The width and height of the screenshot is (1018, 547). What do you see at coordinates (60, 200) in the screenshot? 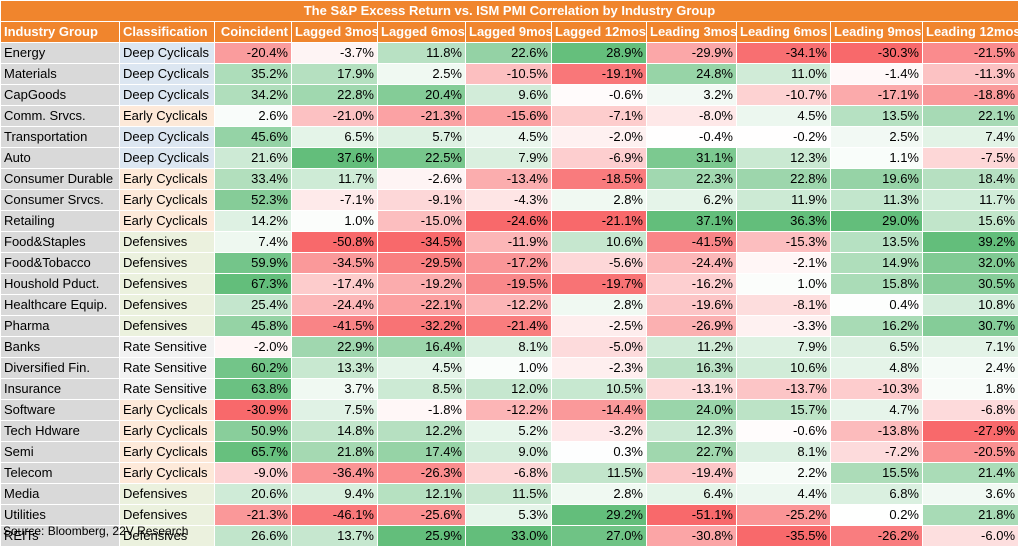
I see `industry-group-cell: Consumer Srvcs.` at bounding box center [60, 200].